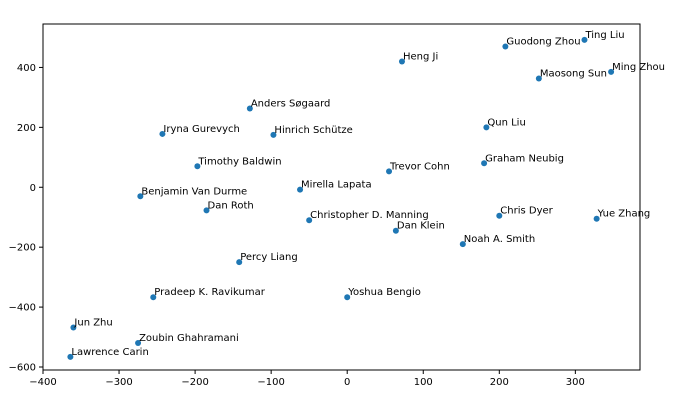 The image size is (692, 404). I want to click on point-label: Yue Zhang, so click(624, 214).